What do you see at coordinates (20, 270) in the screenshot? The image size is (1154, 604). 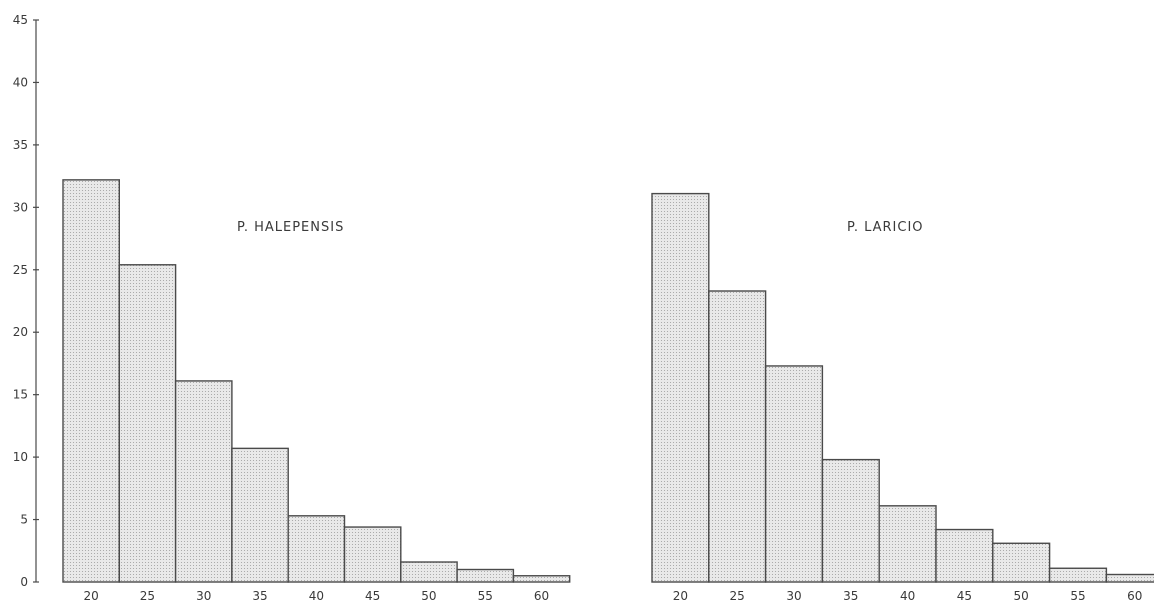 I see `y-tick-label: 25` at bounding box center [20, 270].